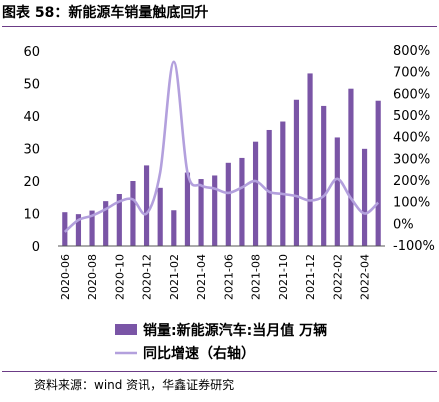  Describe the element at coordinates (411, 94) in the screenshot. I see `right-tick-label: 600%` at that location.